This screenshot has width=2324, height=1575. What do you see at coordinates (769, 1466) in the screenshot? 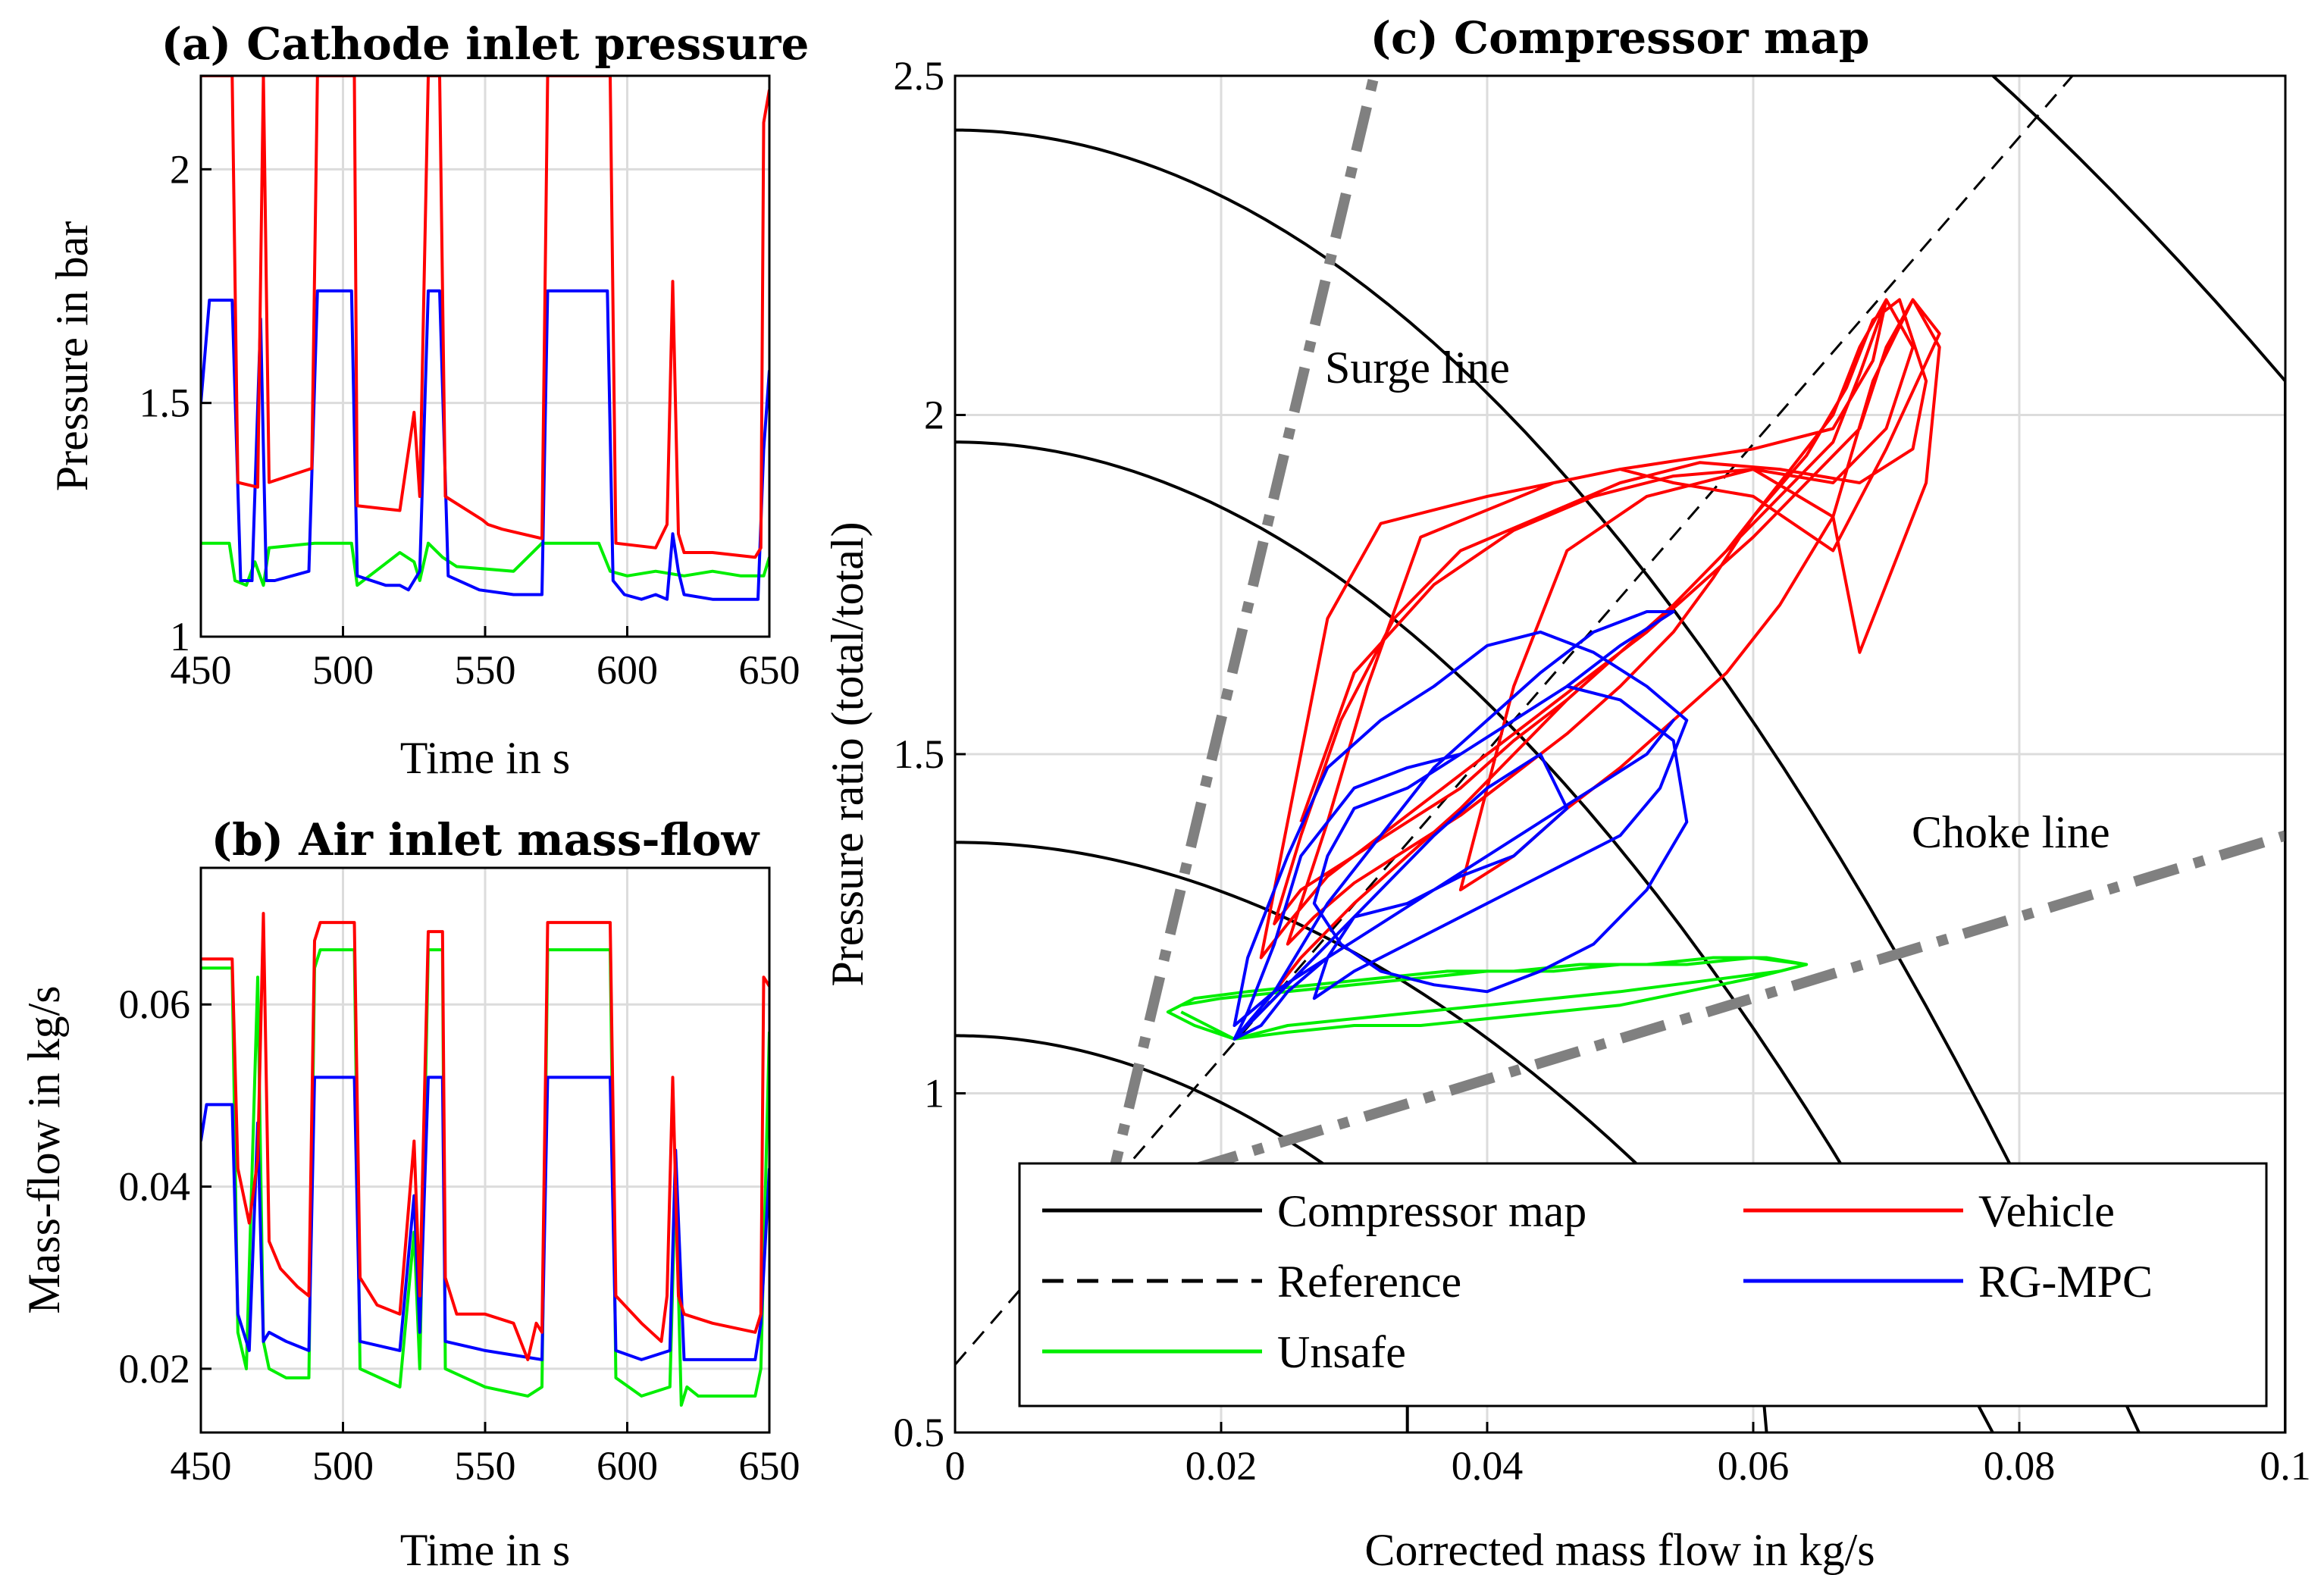
I see `panel-b-xtick-label-4: 650` at bounding box center [769, 1466].